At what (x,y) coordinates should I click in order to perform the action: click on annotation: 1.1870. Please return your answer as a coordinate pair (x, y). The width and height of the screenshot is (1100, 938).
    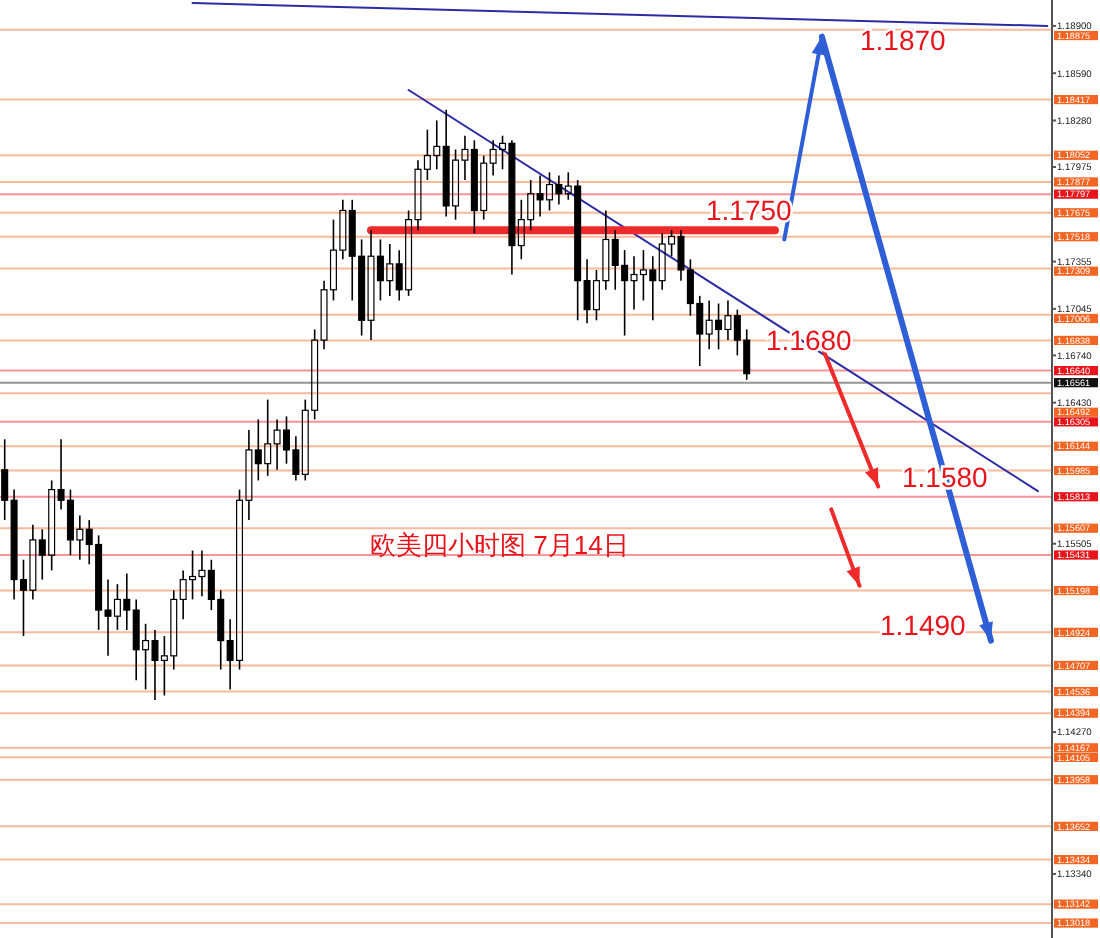
    Looking at the image, I should click on (903, 39).